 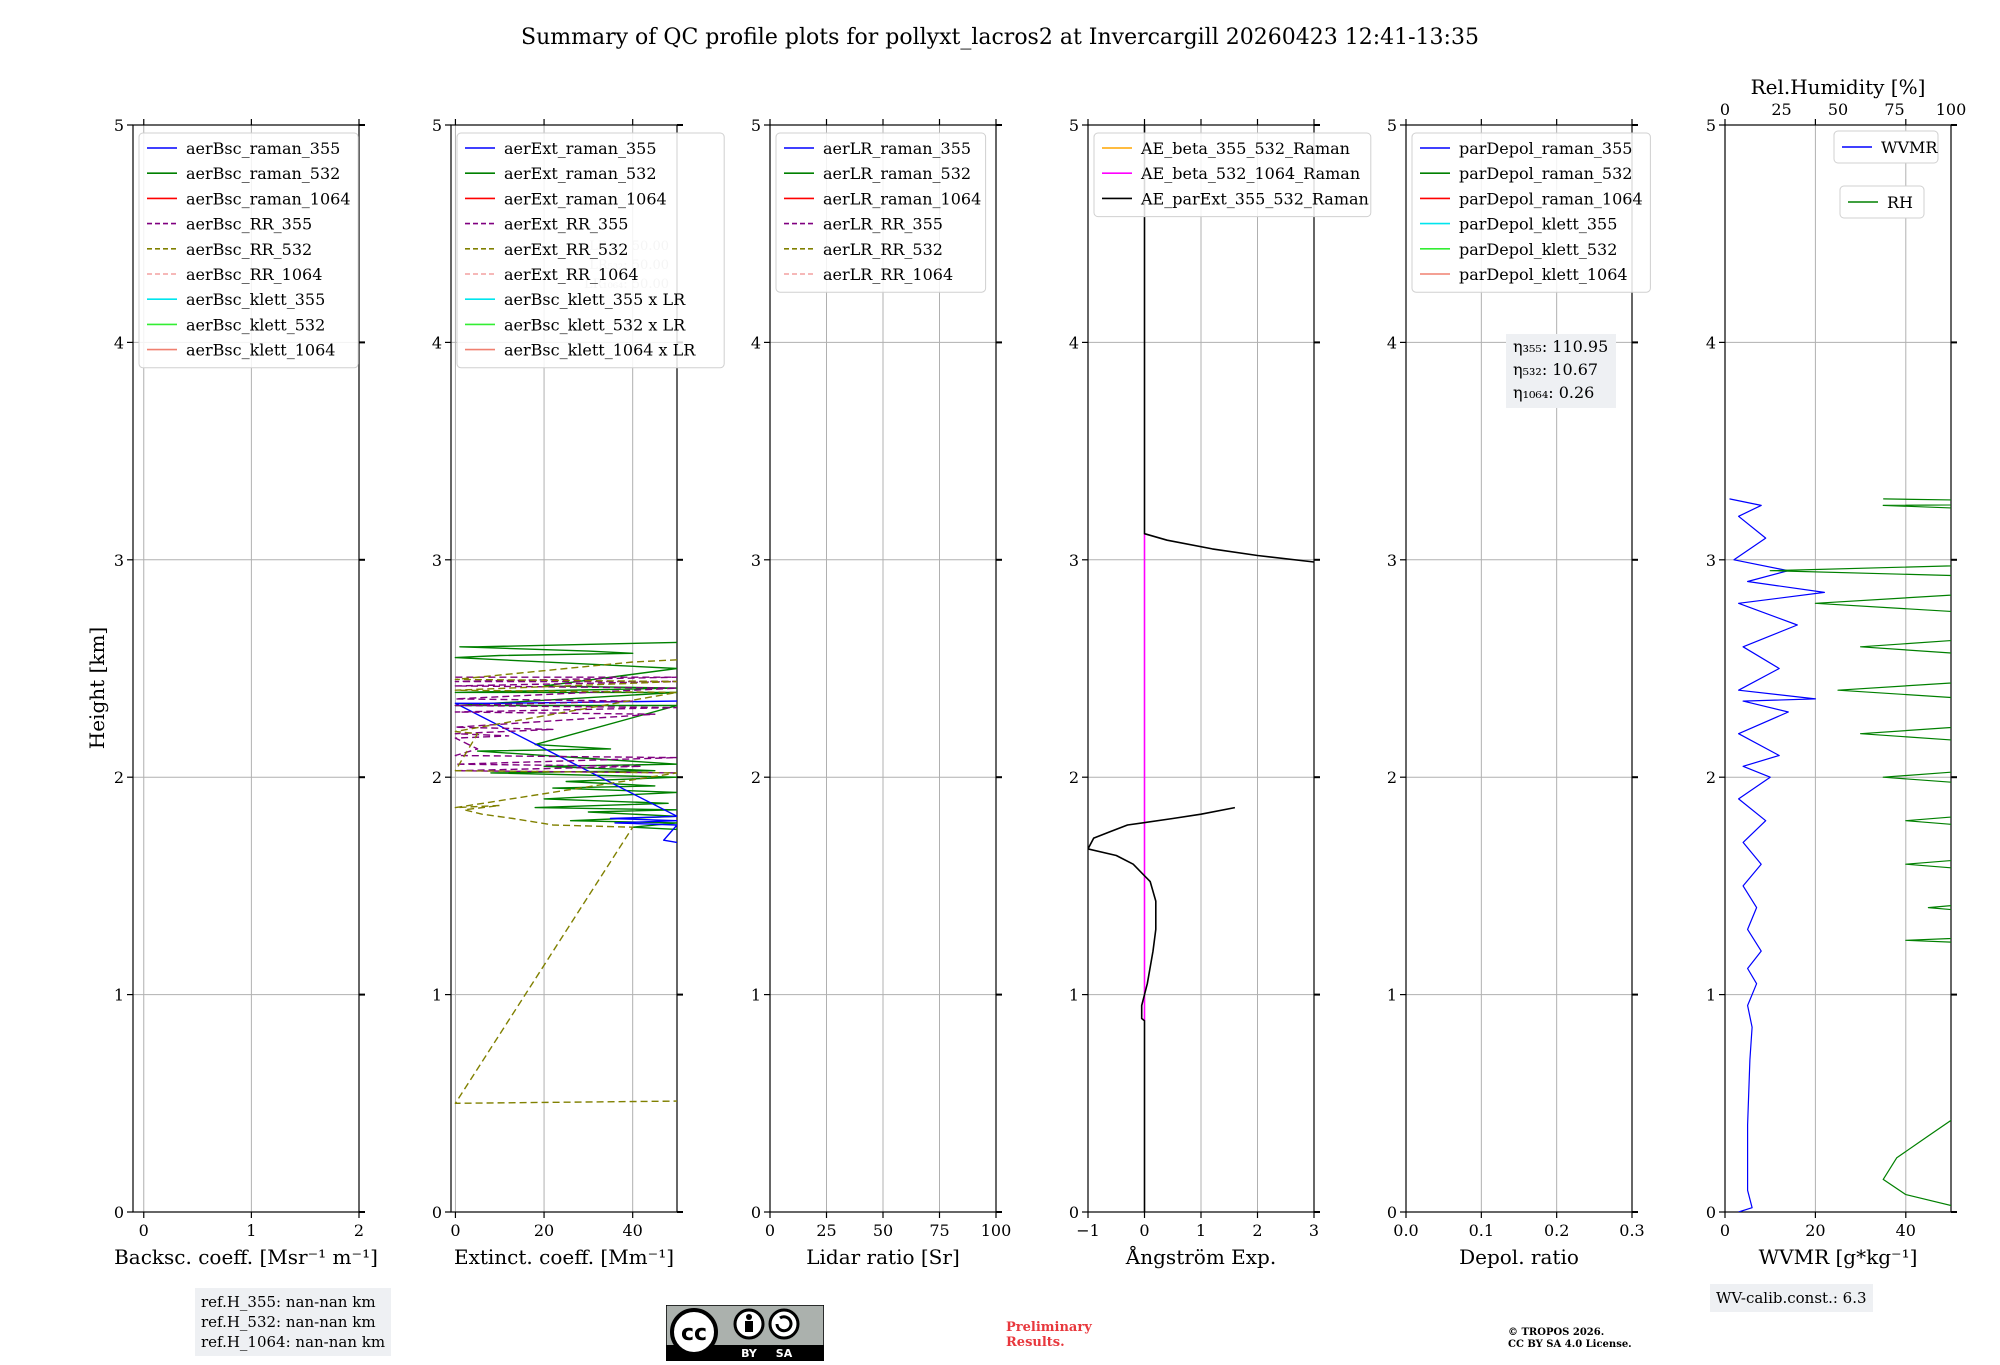 What do you see at coordinates (595, 324) in the screenshot?
I see `legend-label: aerBsc_klett_532 x LR` at bounding box center [595, 324].